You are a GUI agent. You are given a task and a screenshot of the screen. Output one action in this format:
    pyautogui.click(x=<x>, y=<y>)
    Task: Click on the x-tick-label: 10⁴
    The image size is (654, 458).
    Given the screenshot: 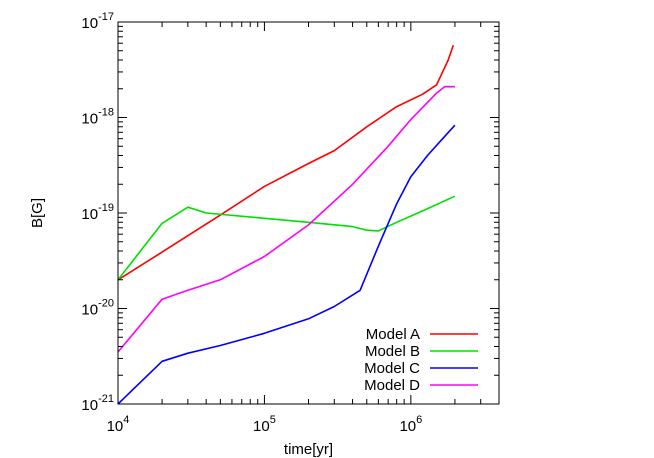 What is the action you would take?
    pyautogui.click(x=118, y=424)
    